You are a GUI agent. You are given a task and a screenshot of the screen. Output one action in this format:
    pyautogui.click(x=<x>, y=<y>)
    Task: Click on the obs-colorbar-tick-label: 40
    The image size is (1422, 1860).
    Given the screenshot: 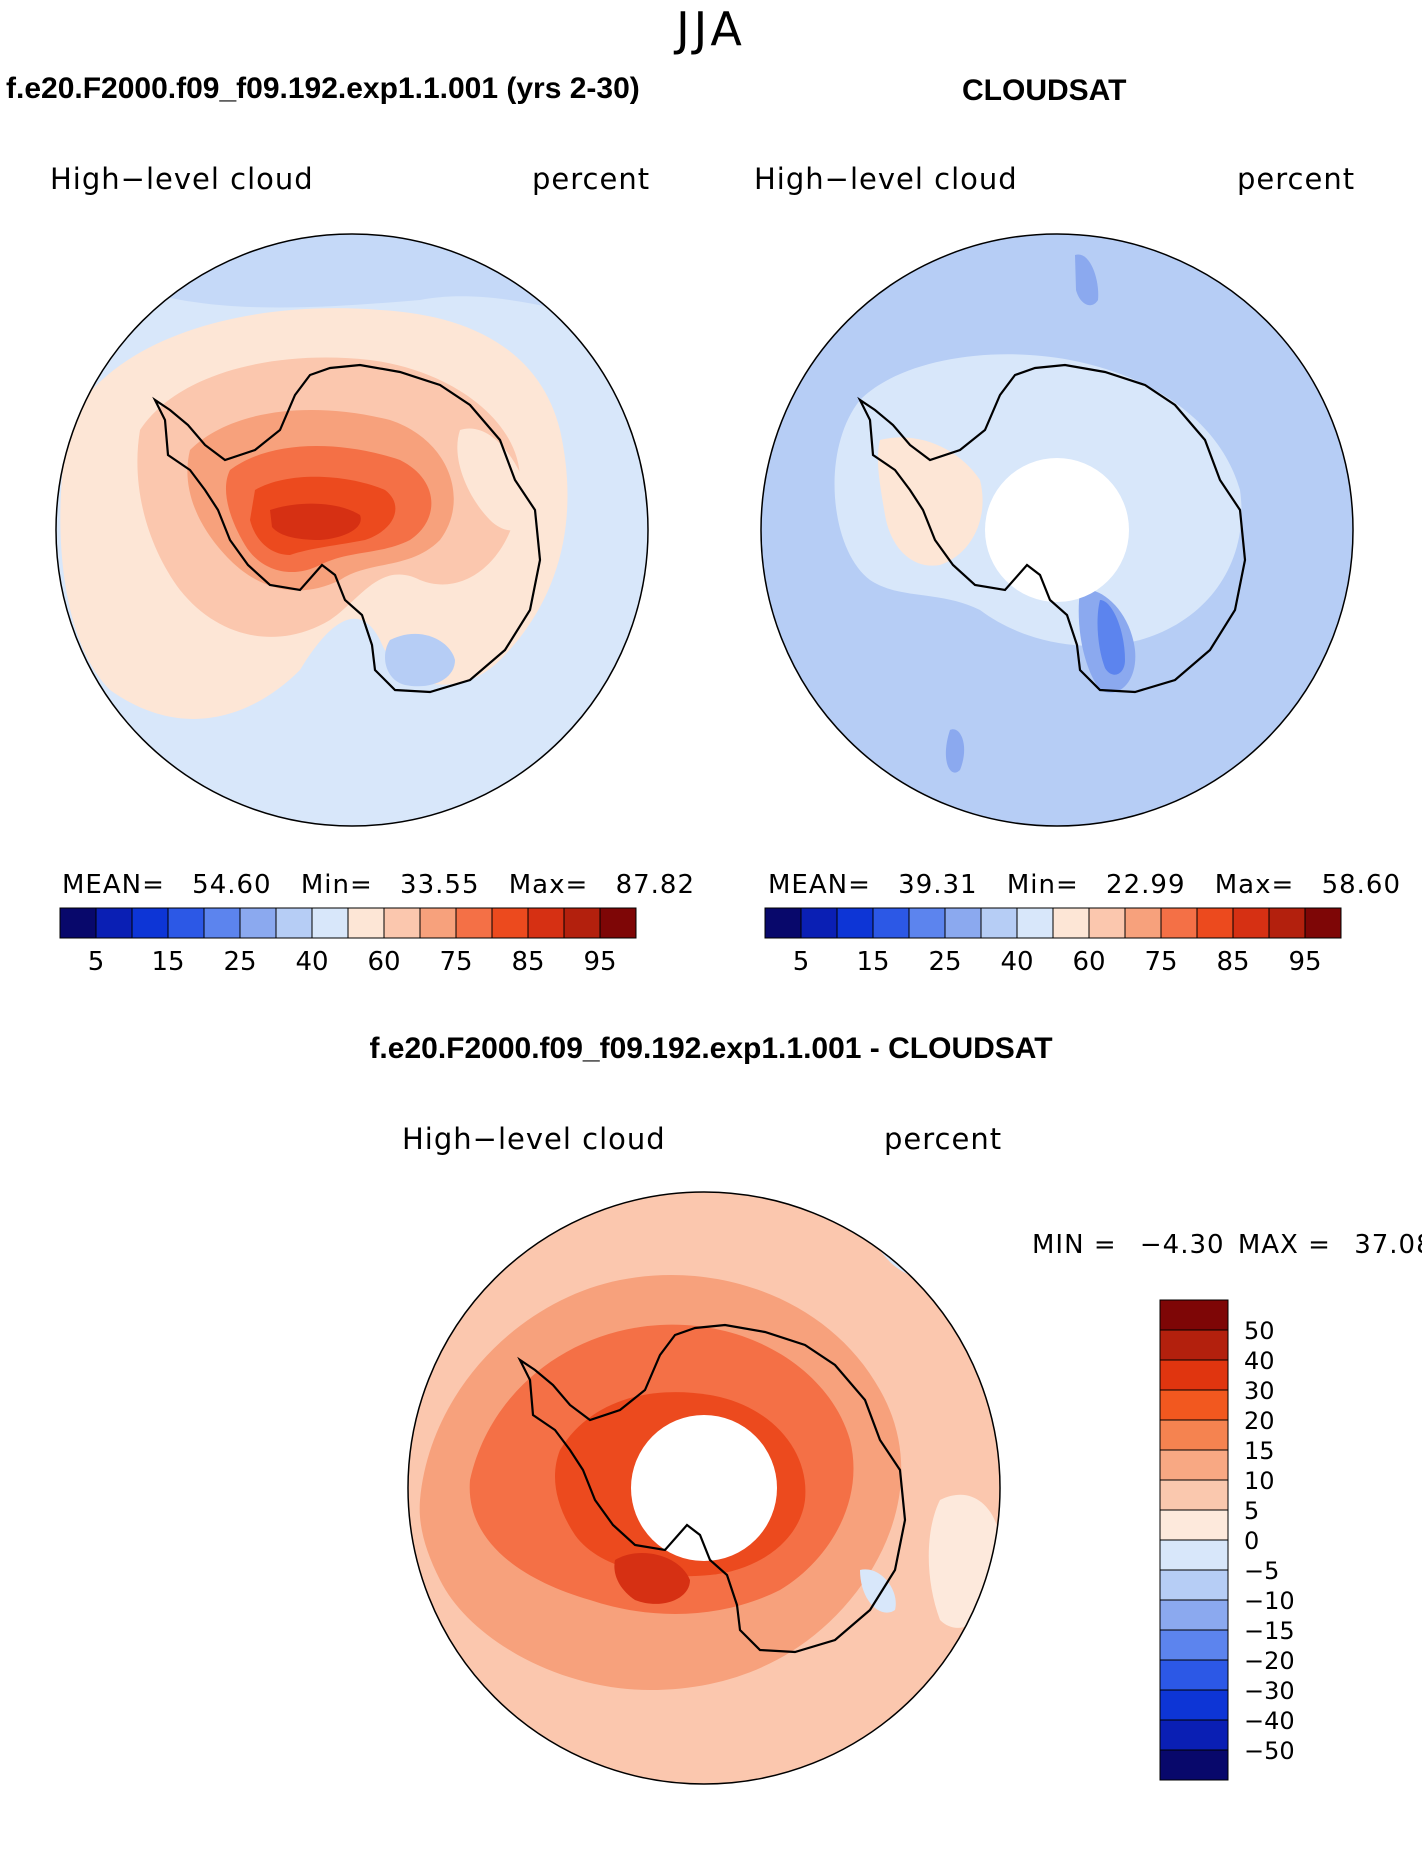 What is the action you would take?
    pyautogui.click(x=1016, y=962)
    